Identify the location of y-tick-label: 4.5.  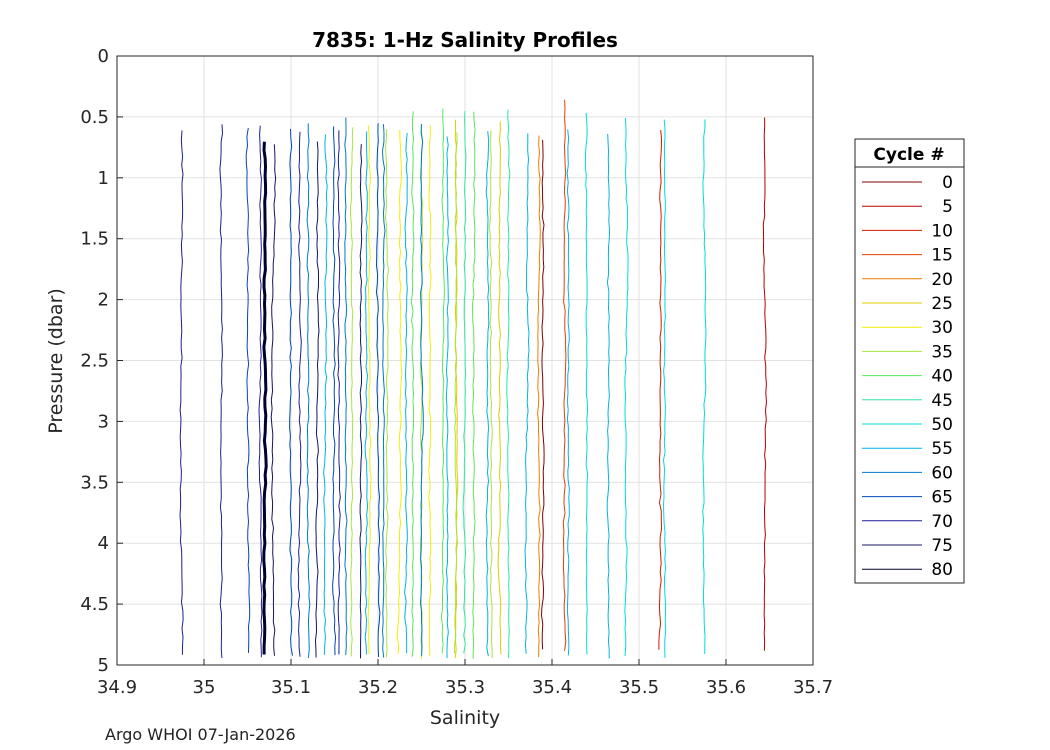
(94, 604).